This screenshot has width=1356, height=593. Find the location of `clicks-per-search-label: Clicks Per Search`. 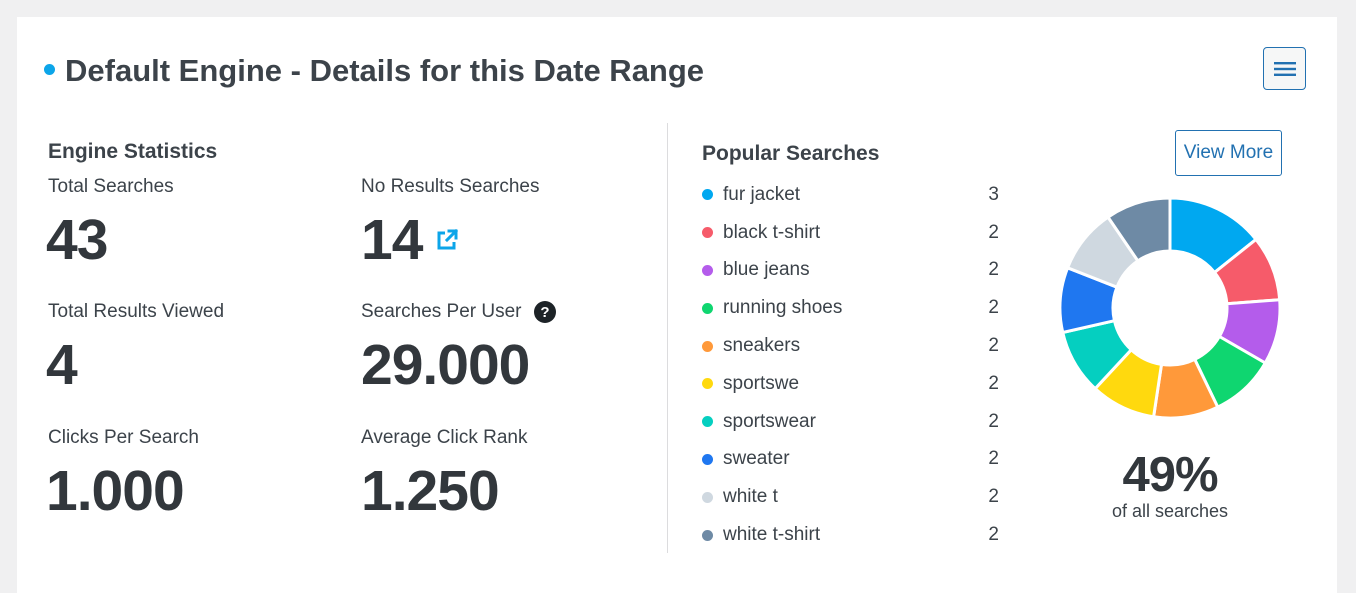

clicks-per-search-label: Clicks Per Search is located at coordinates (123, 437).